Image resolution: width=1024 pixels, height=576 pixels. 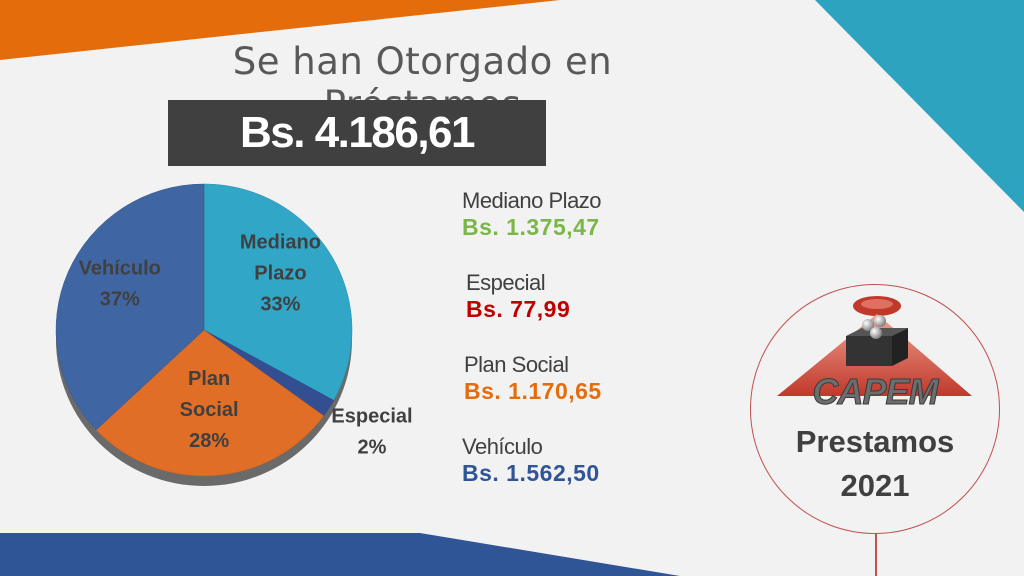 I want to click on legend-amount: Bs. 1.562,50, so click(x=531, y=473).